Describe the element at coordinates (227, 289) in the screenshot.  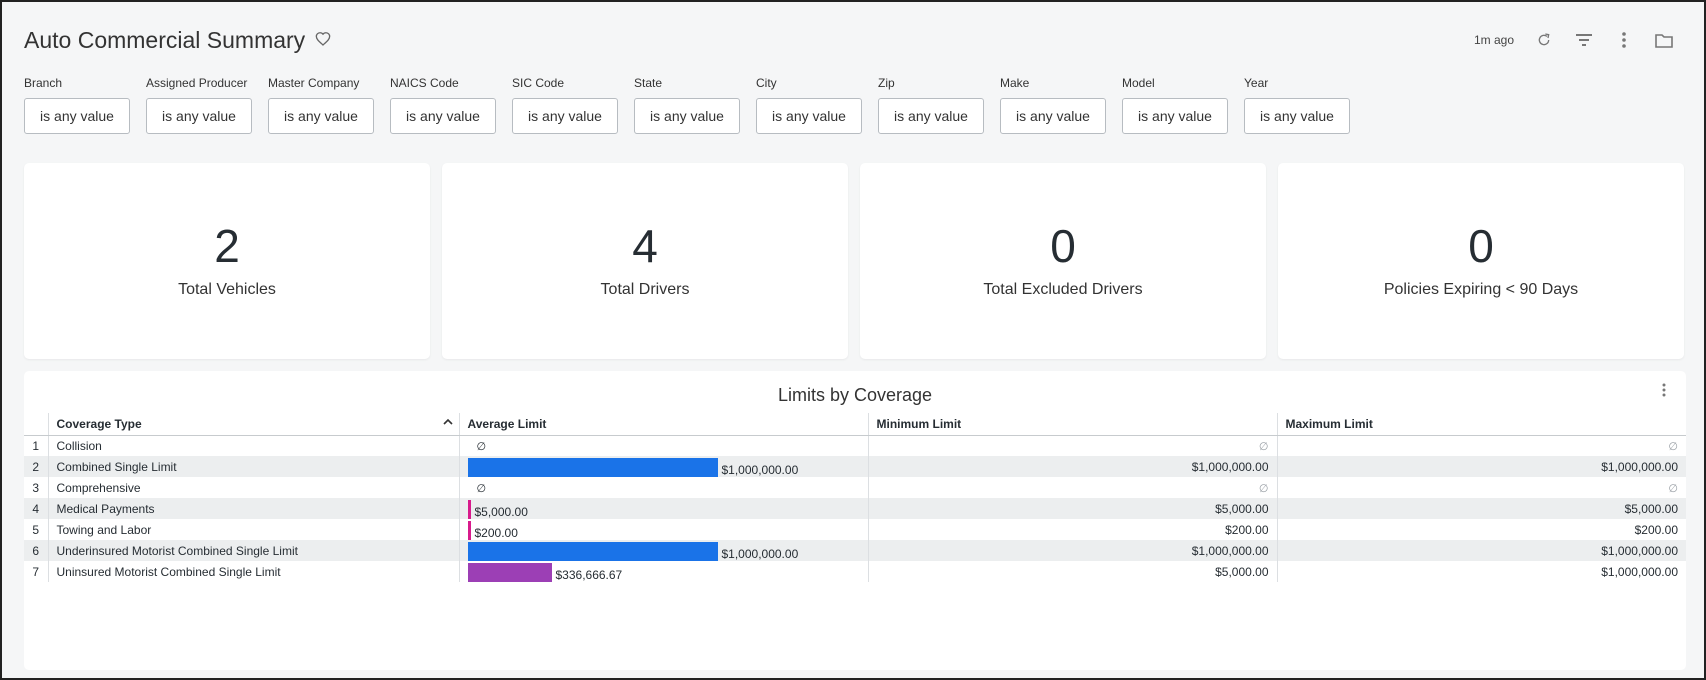
I see `tile-label: Total Vehicles` at that location.